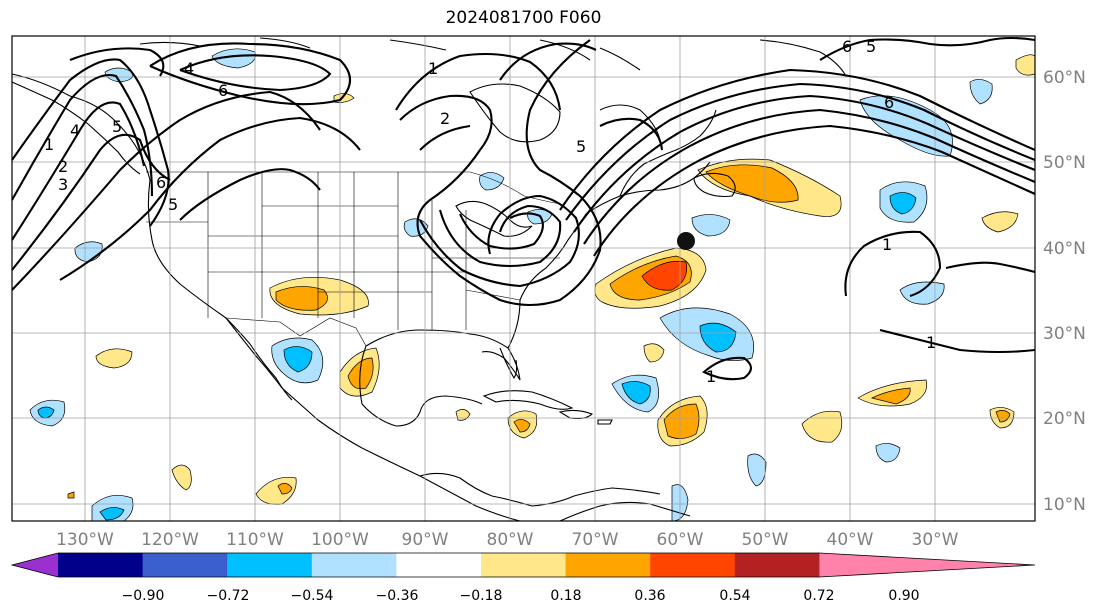 Image resolution: width=1105 pixels, height=615 pixels. Describe the element at coordinates (1064, 163) in the screenshot. I see `lat-label: 50°N` at that location.